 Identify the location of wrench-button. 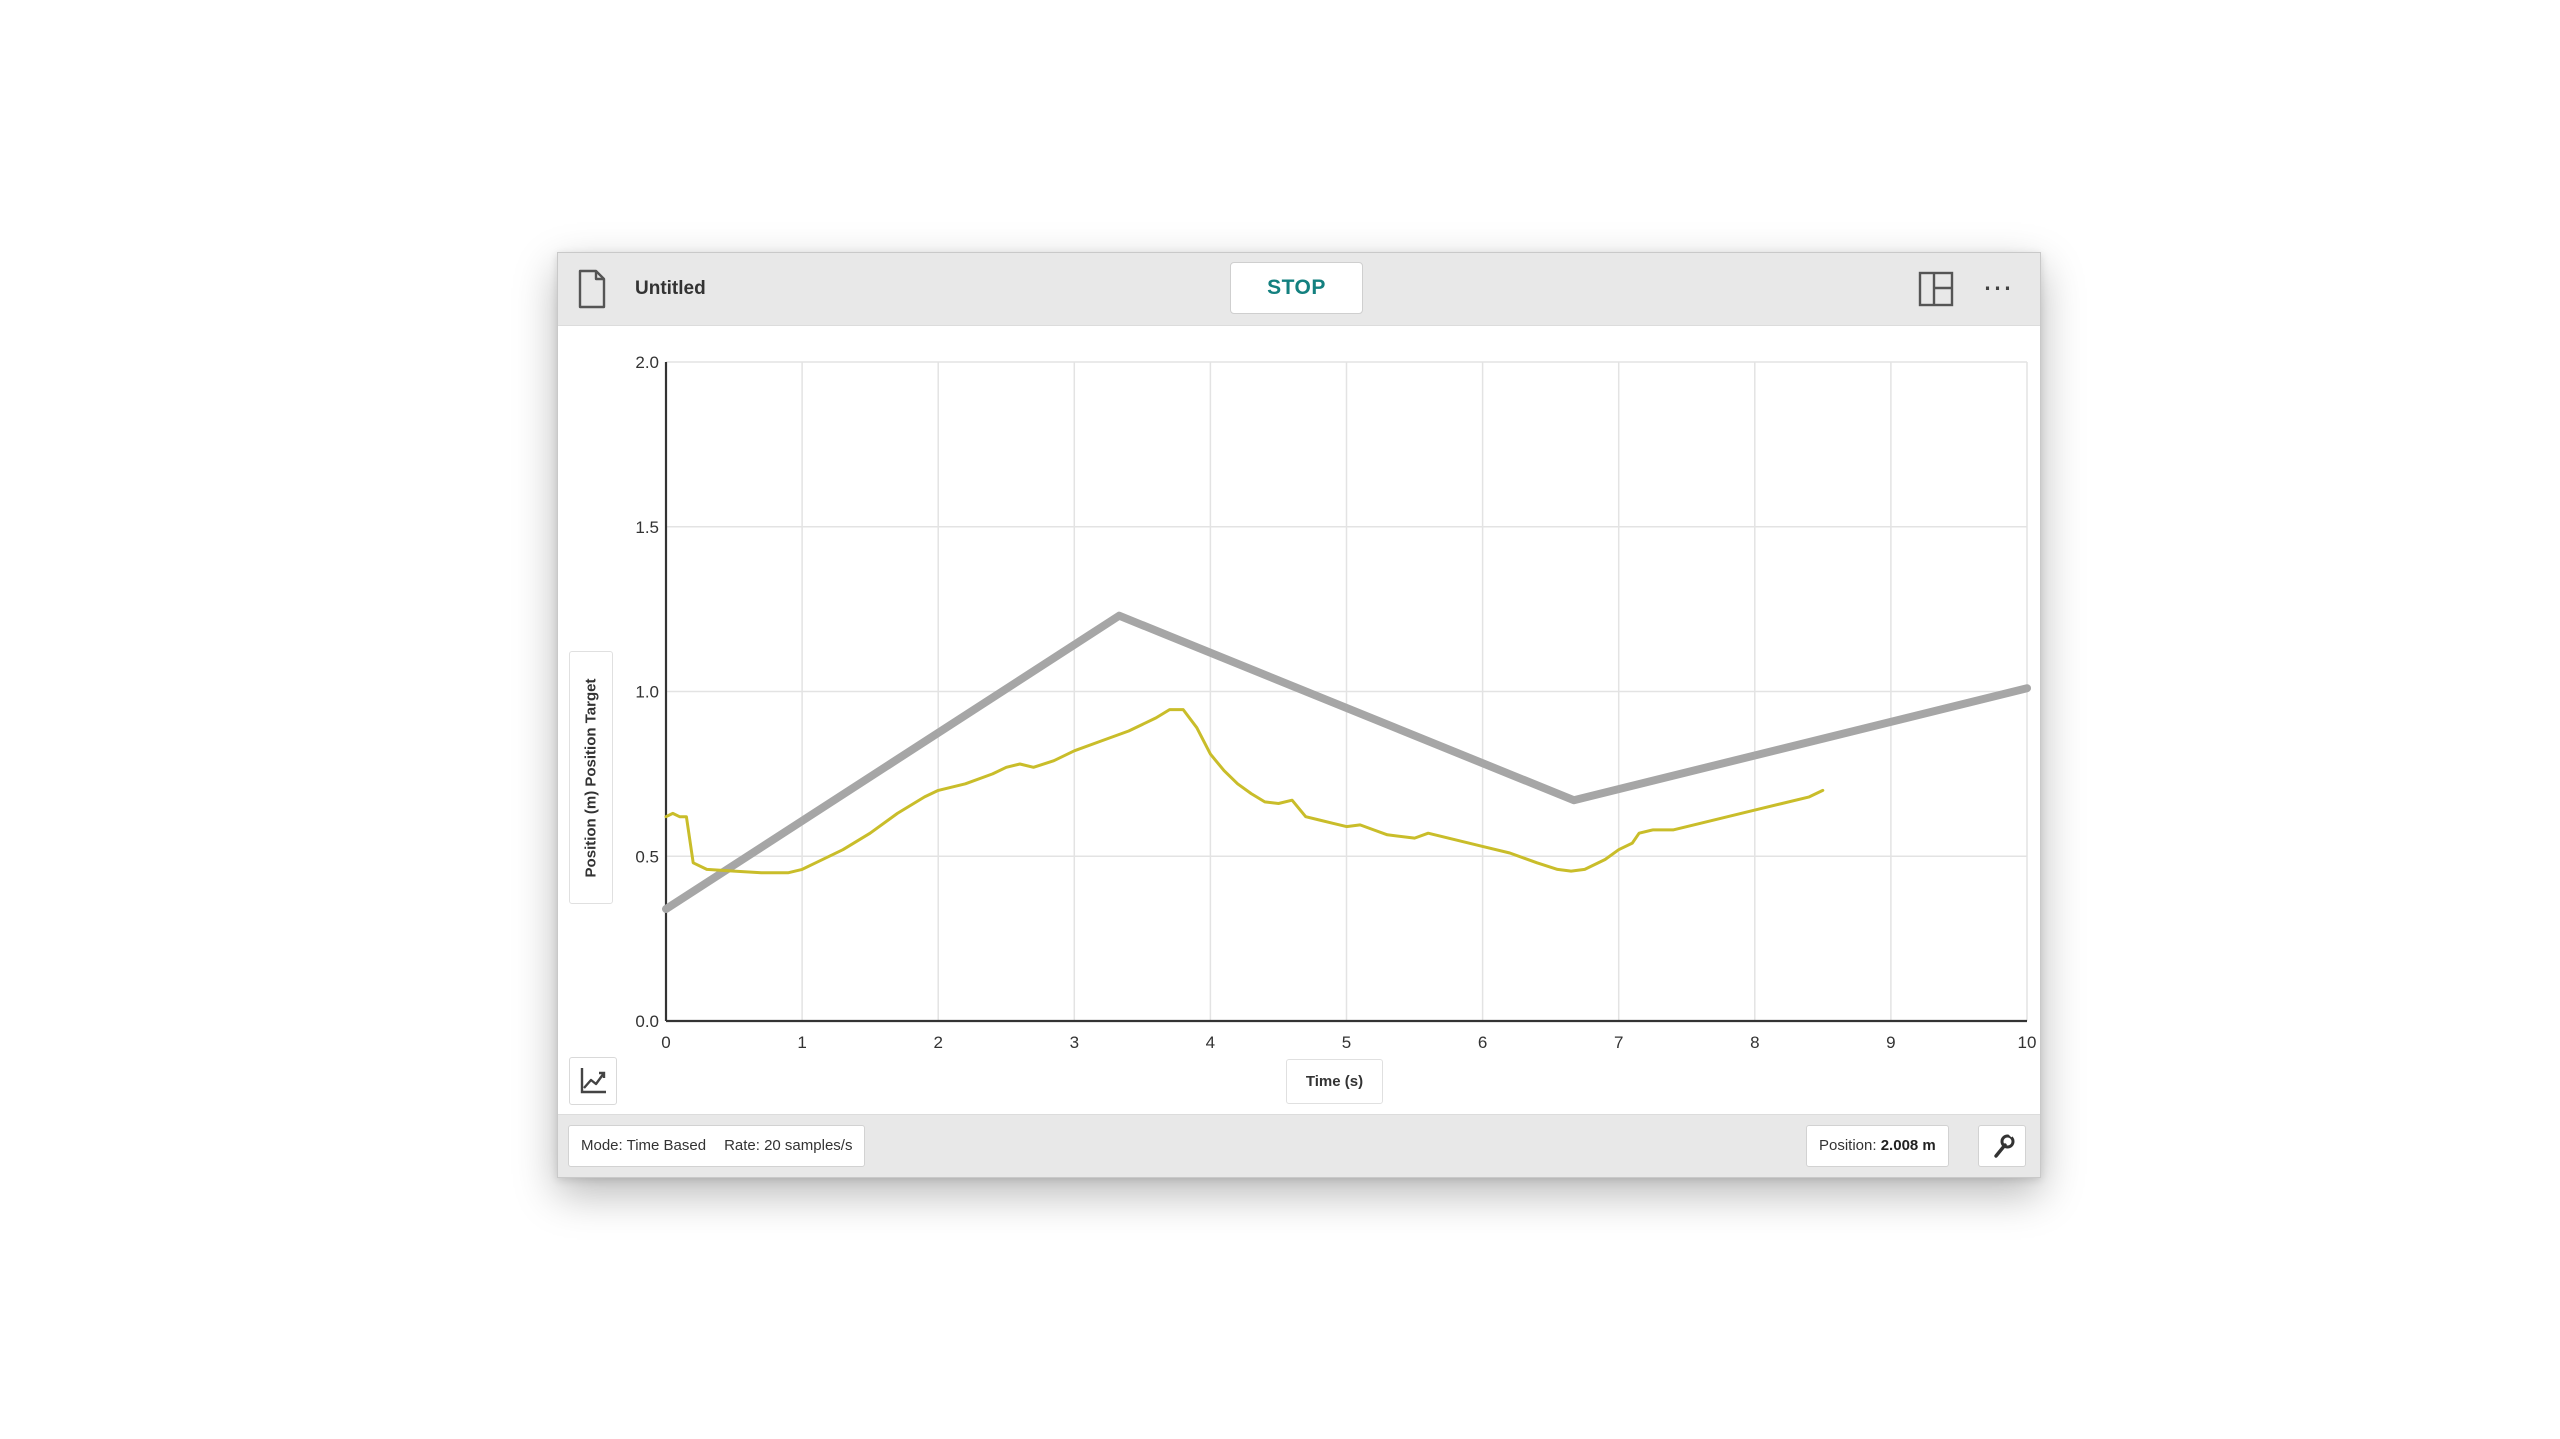
(2002, 1146).